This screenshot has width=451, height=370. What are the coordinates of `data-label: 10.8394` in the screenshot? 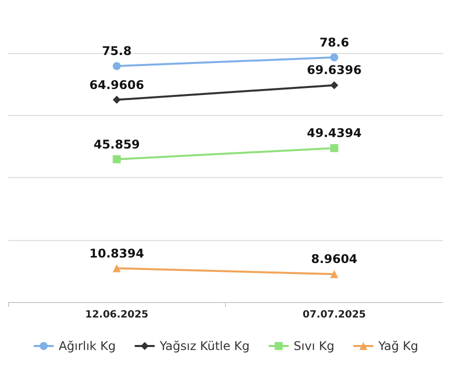 It's located at (116, 253).